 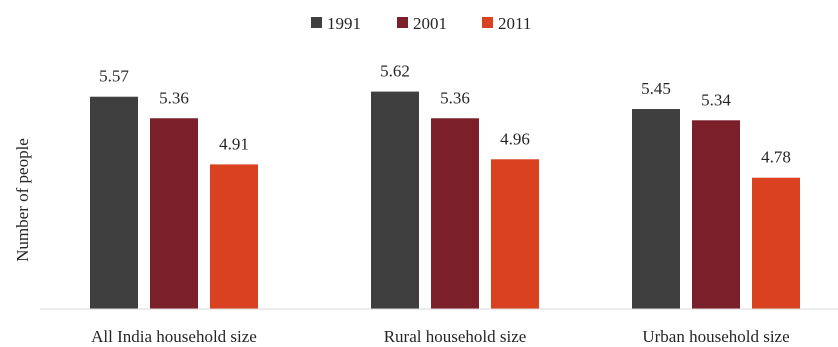 What do you see at coordinates (430, 23) in the screenshot?
I see `legend-label-2001: 2001` at bounding box center [430, 23].